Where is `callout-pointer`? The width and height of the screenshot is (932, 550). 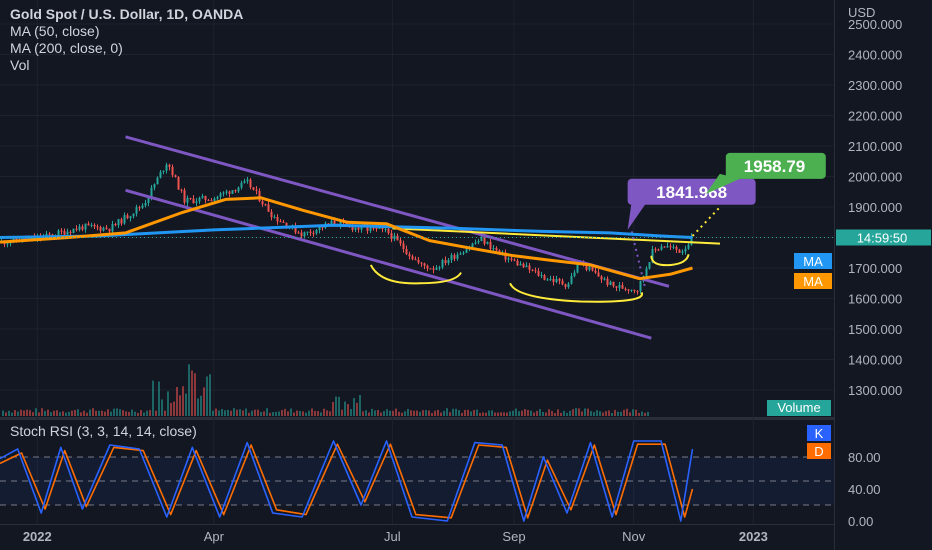
callout-pointer is located at coordinates (636, 215).